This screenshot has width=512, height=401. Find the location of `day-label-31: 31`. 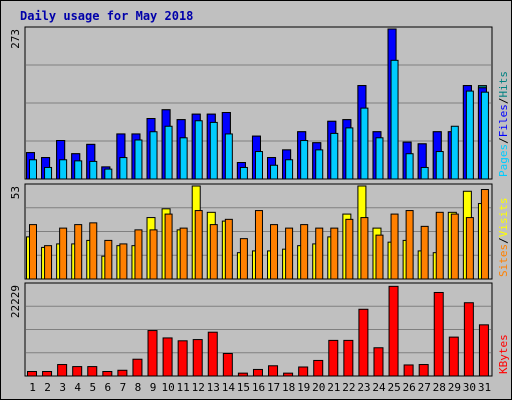

day-label-31: 31 is located at coordinates (484, 387).